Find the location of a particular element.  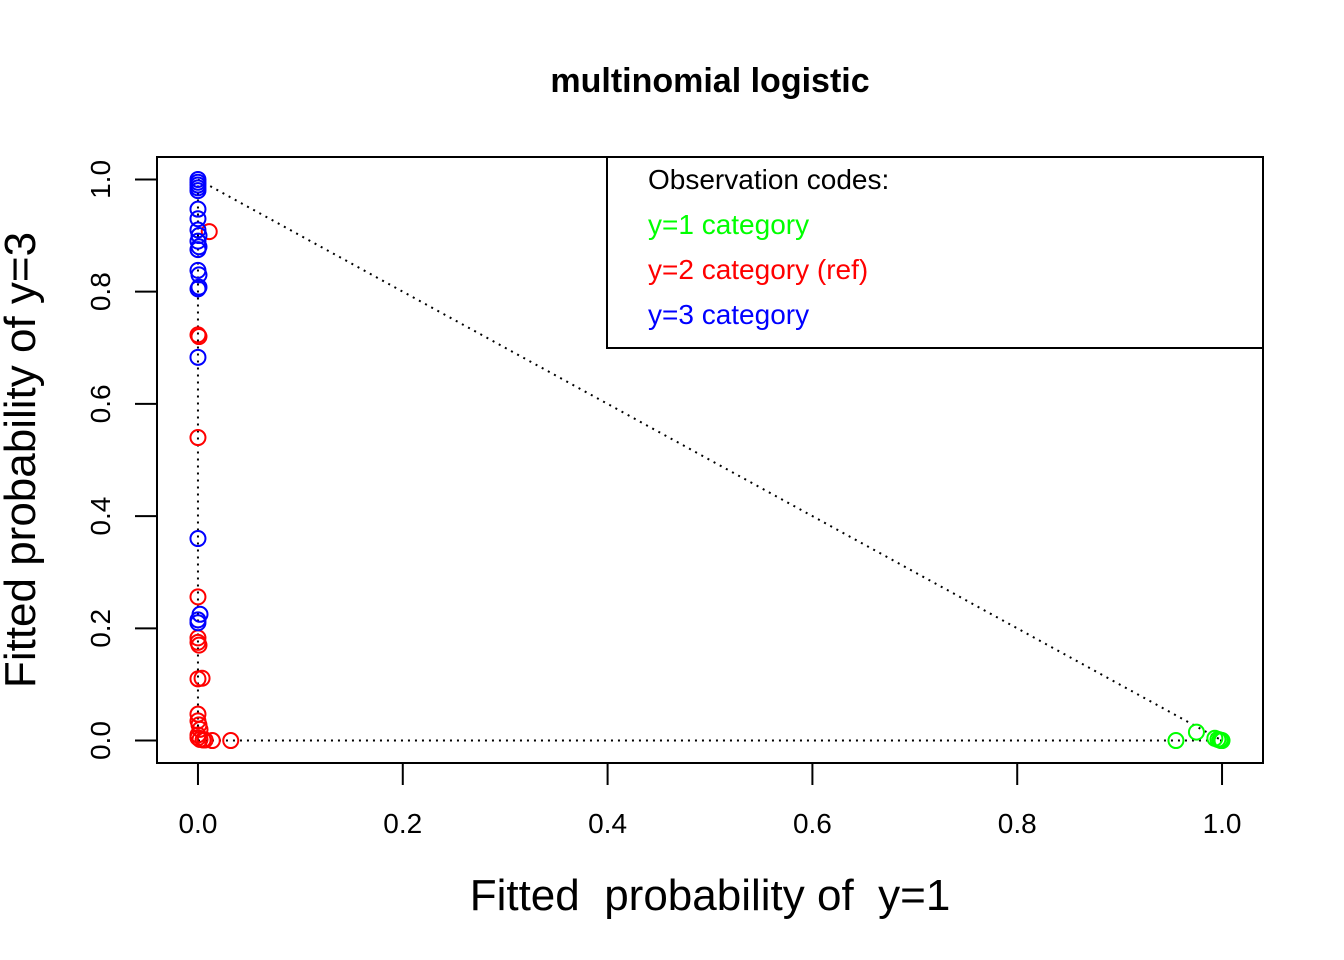

y-tick-label: 0.6 is located at coordinates (100, 403).